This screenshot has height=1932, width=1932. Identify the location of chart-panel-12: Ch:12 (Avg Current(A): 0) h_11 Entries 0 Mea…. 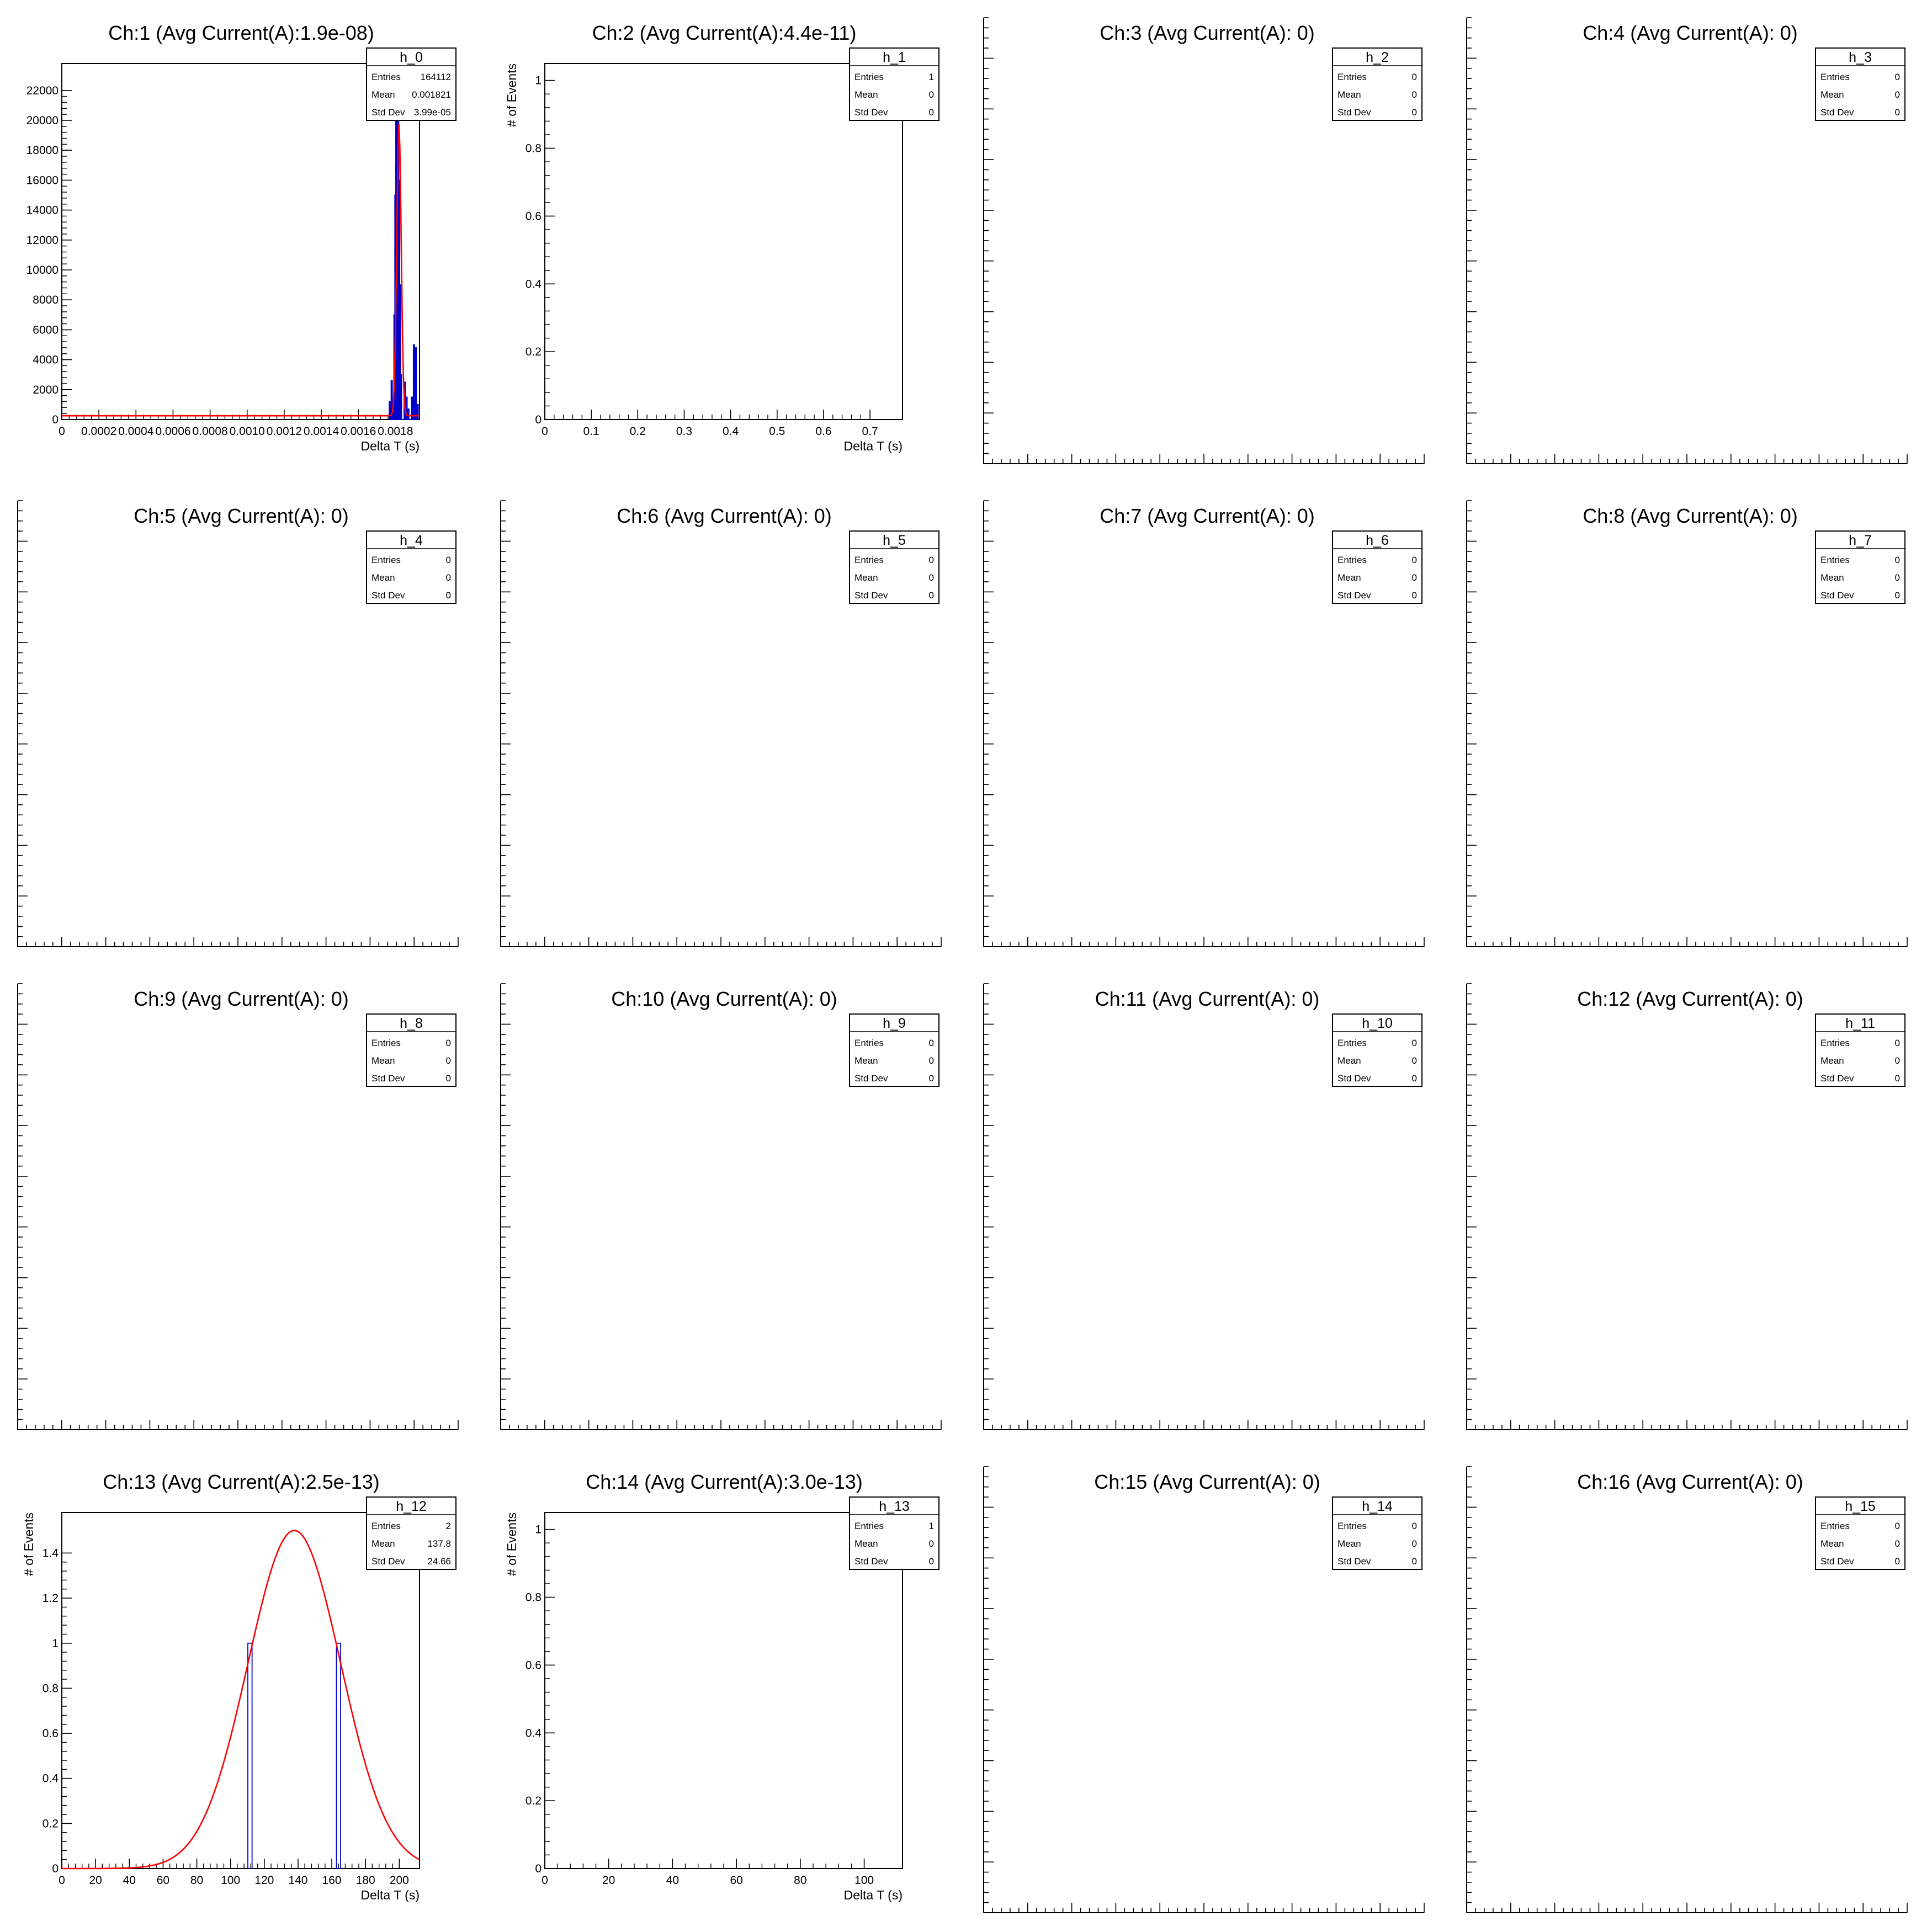
(1687, 1207).